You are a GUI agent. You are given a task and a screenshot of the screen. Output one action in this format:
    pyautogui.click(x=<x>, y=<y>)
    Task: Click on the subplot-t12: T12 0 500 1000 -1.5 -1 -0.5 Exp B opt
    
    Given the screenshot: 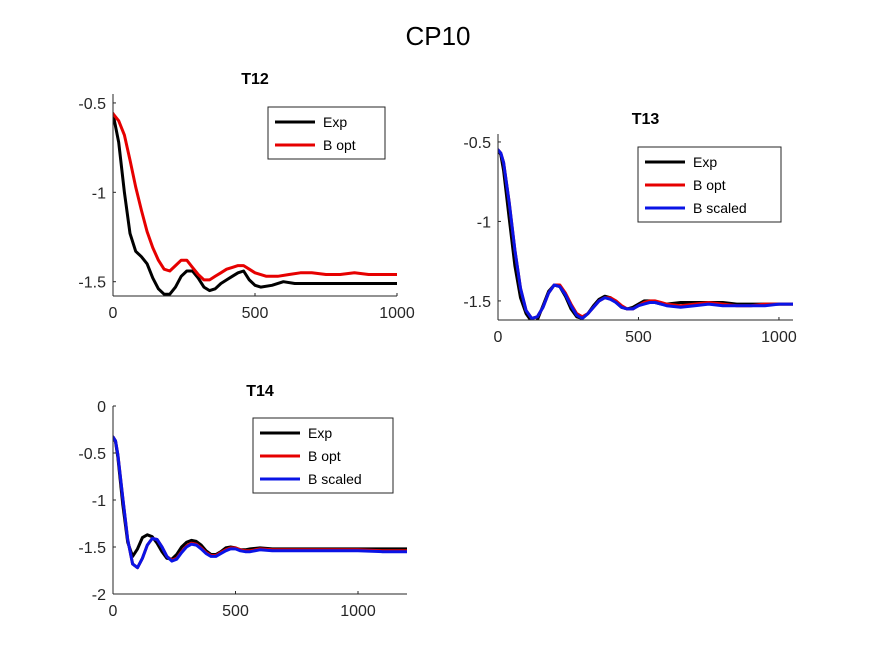 What is the action you would take?
    pyautogui.click(x=246, y=196)
    